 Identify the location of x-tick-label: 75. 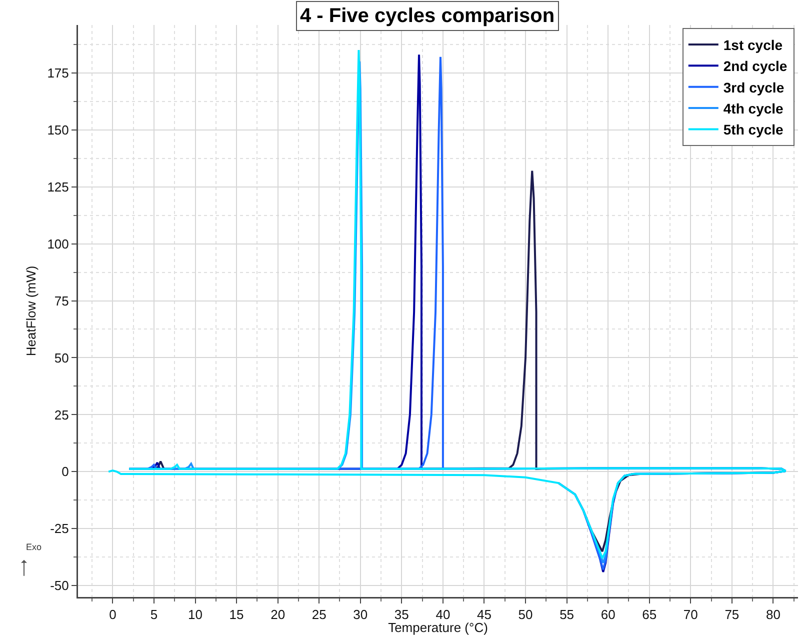
(732, 614).